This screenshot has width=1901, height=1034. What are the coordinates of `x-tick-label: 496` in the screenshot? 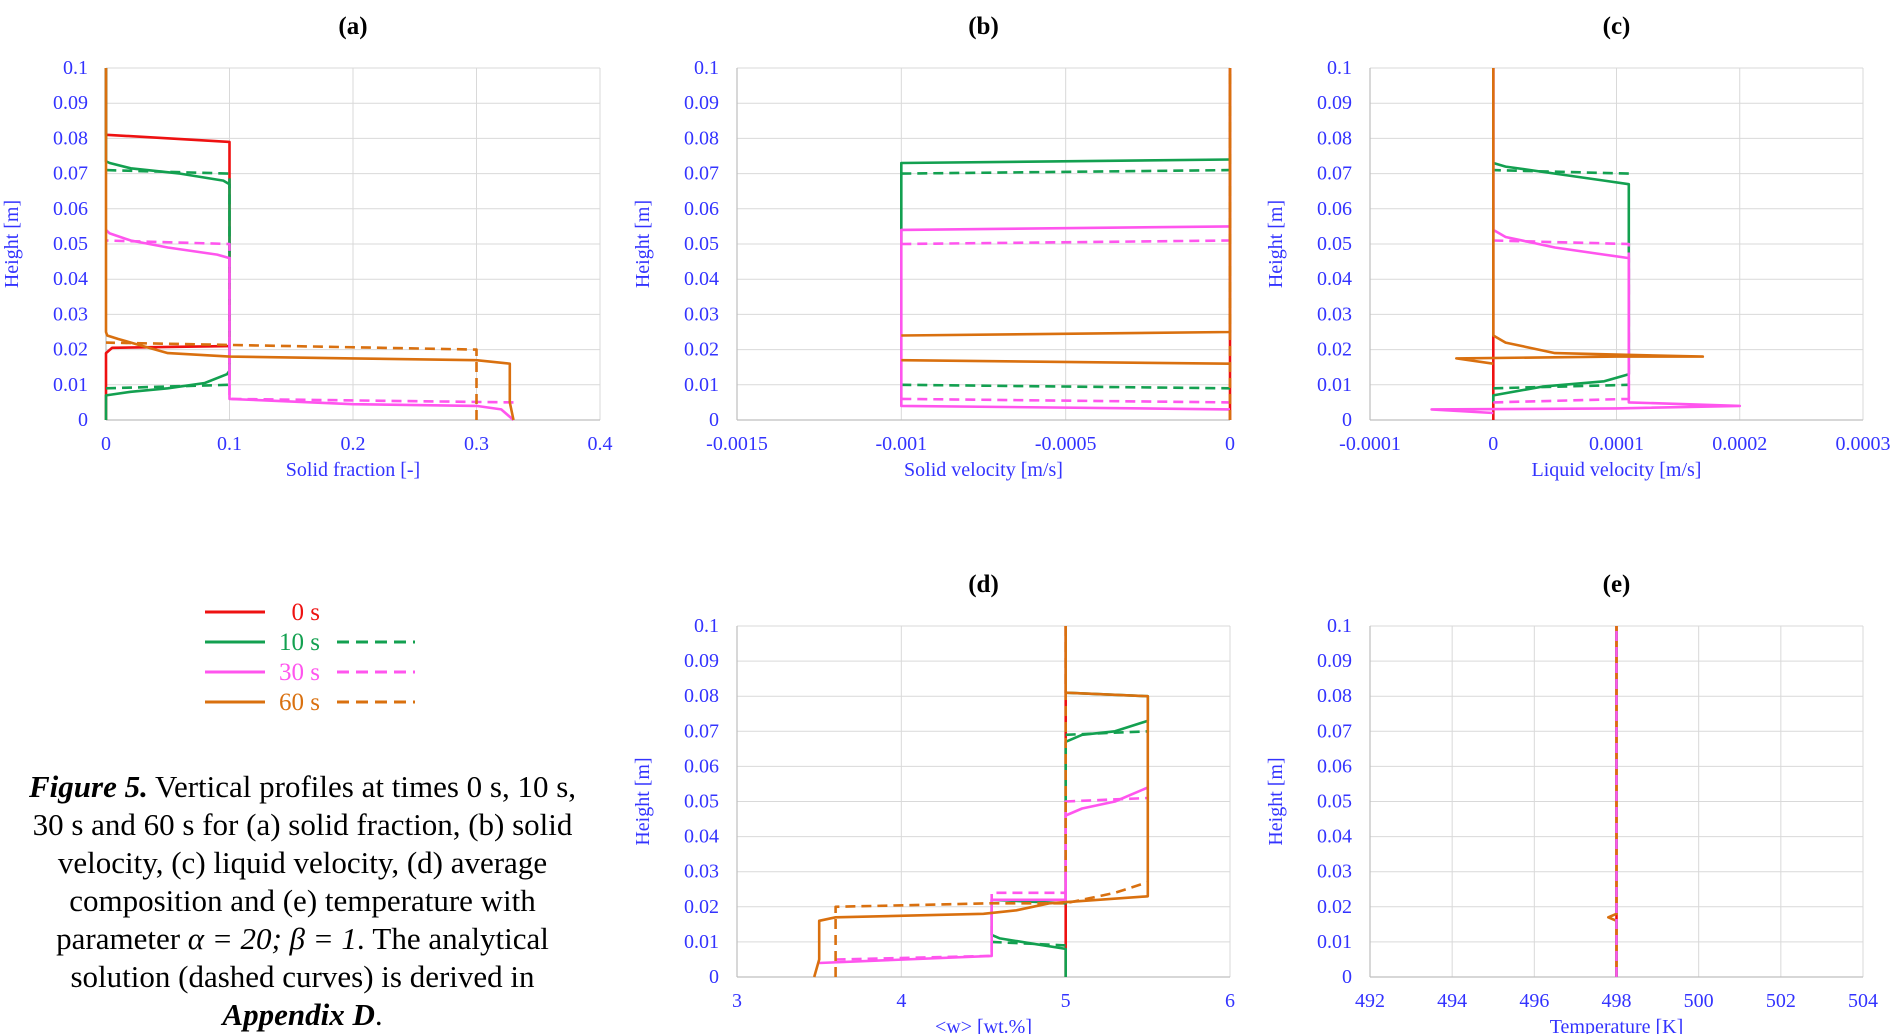 It's located at (1534, 1001).